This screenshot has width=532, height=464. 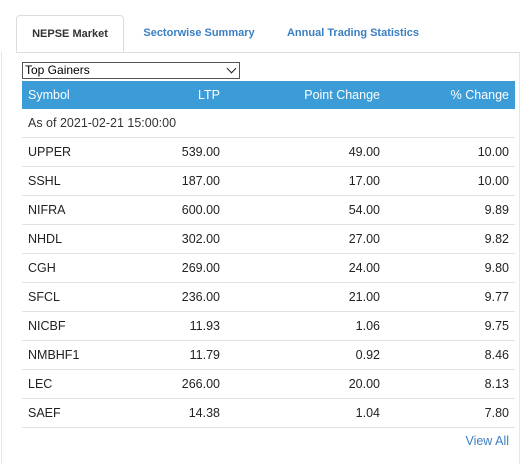 I want to click on tab-annual-trading-statistics: Annual Trading Statistics, so click(x=353, y=33).